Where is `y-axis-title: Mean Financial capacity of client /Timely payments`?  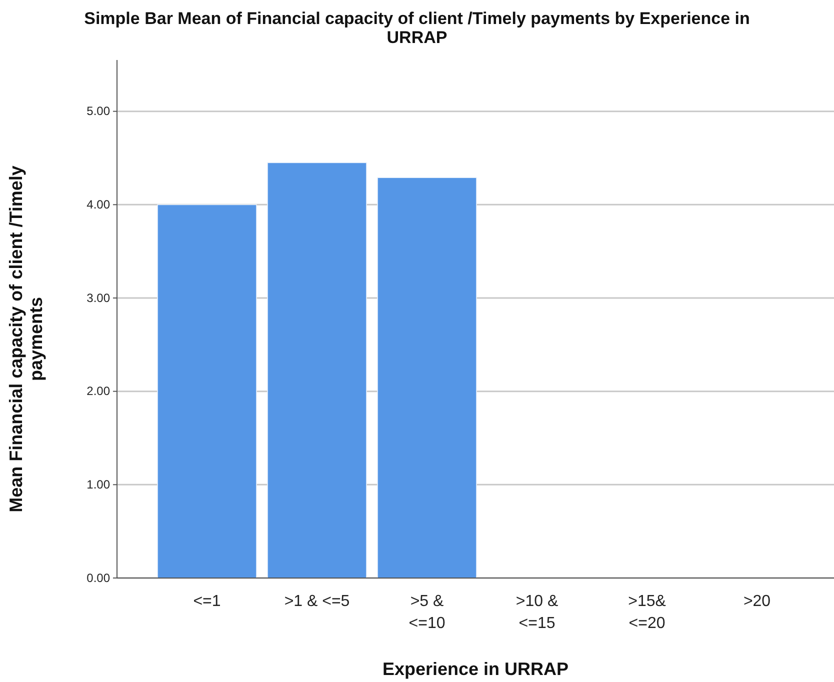
y-axis-title: Mean Financial capacity of client /Timely payments is located at coordinates (26, 339).